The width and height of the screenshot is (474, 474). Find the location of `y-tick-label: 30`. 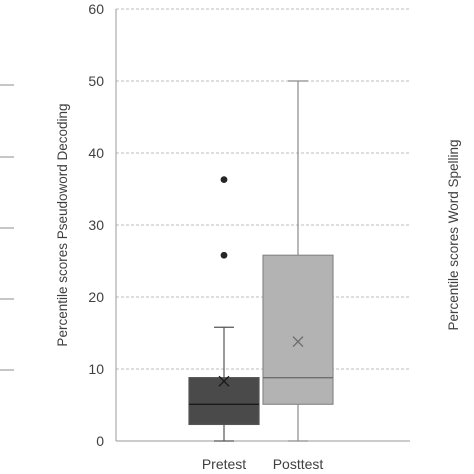

y-tick-label: 30 is located at coordinates (96, 225).